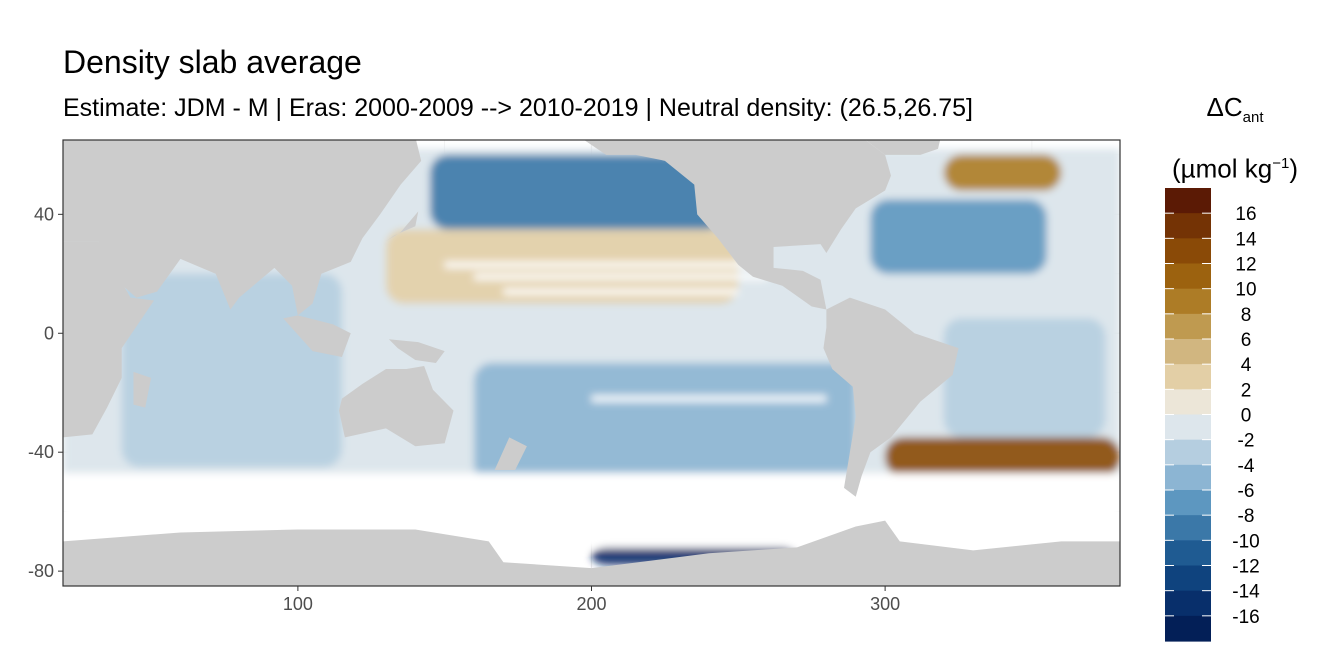 Image resolution: width=1344 pixels, height=672 pixels. I want to click on greenland-land, so click(903, 147).